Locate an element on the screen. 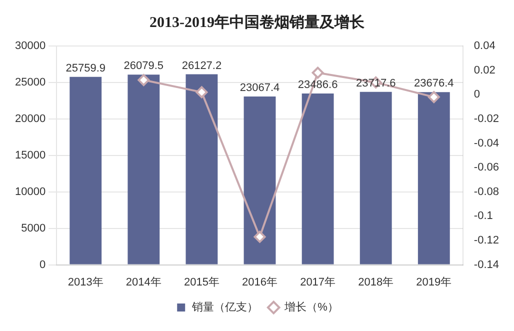 This screenshot has width=514, height=331. y2-tick-label: -0.1 is located at coordinates (483, 216).